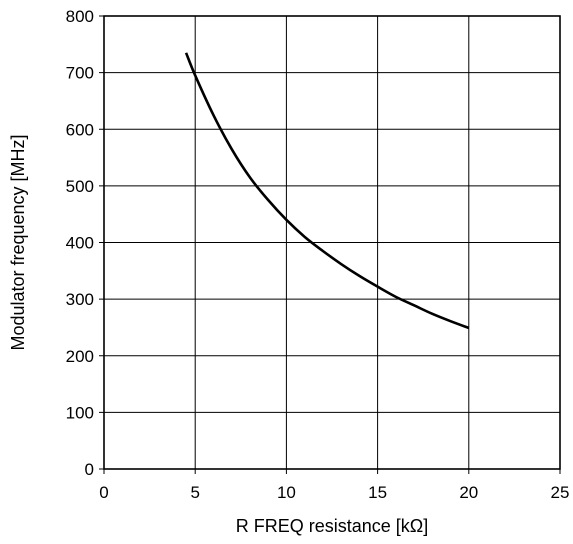 Image resolution: width=573 pixels, height=544 pixels. What do you see at coordinates (80, 186) in the screenshot?
I see `y-tick-label: 500` at bounding box center [80, 186].